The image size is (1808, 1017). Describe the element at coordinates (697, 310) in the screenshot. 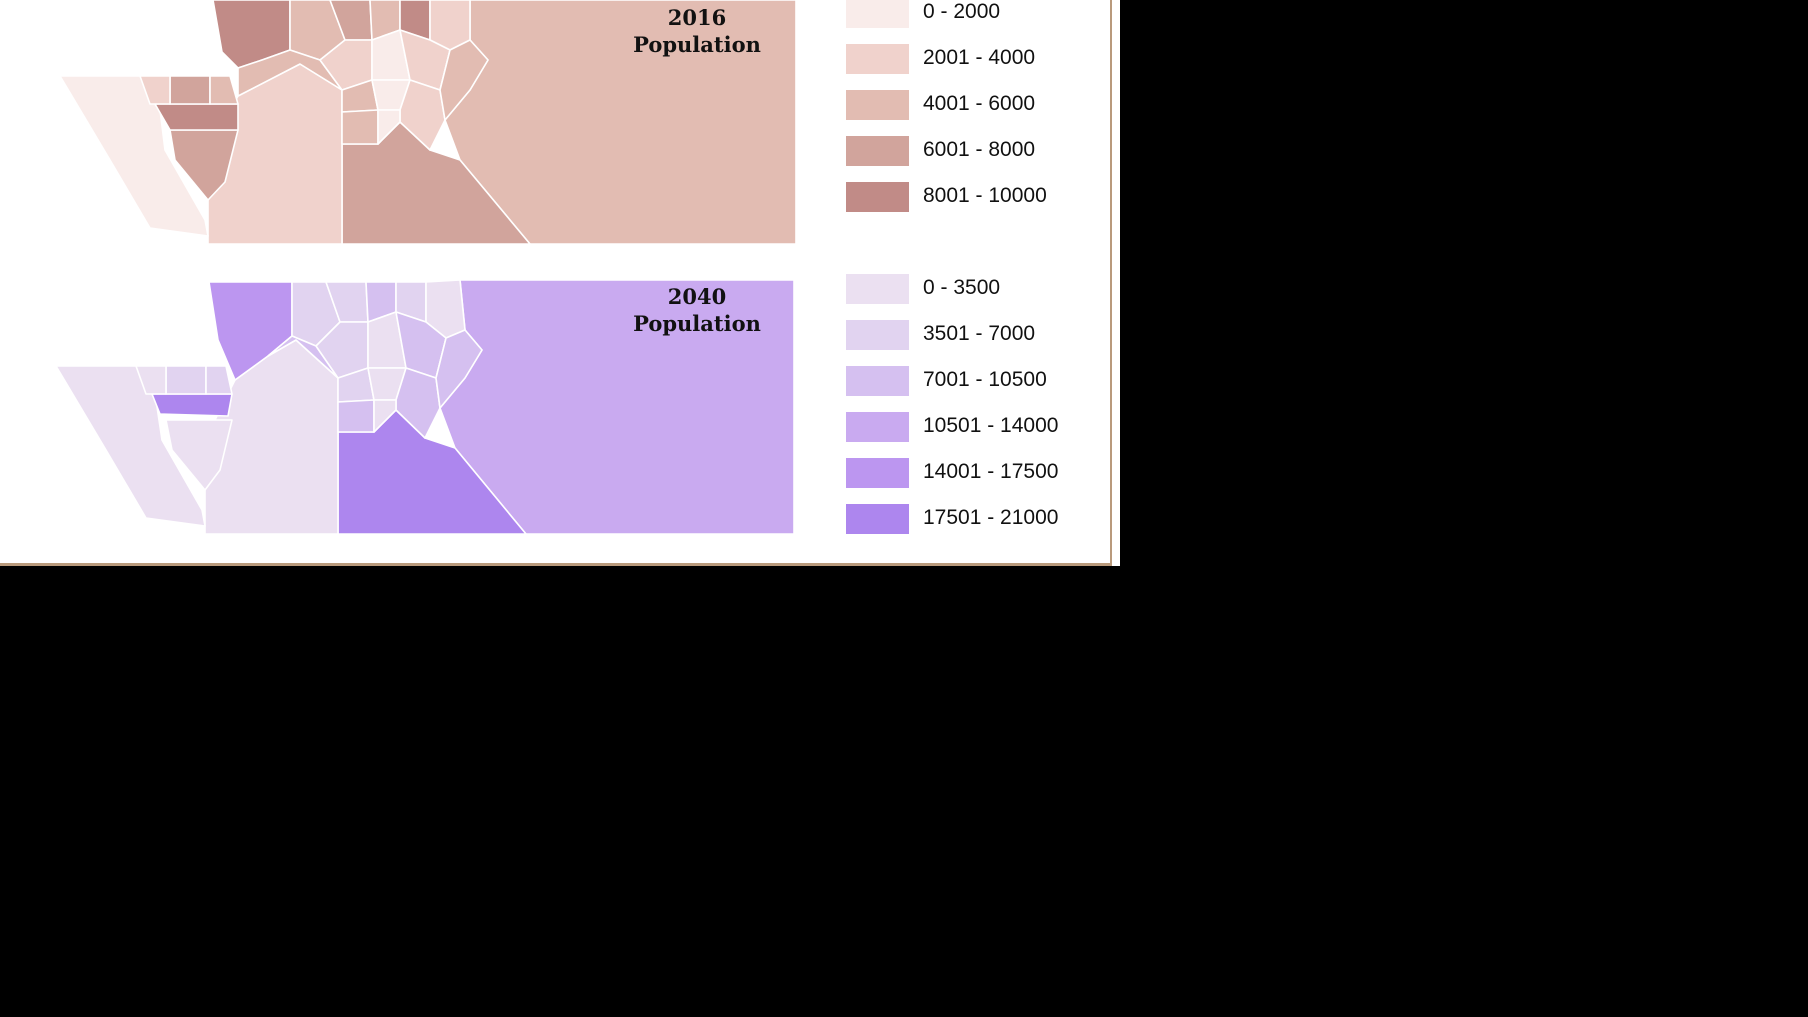

I see `map-title-2040: 2040 Population` at that location.